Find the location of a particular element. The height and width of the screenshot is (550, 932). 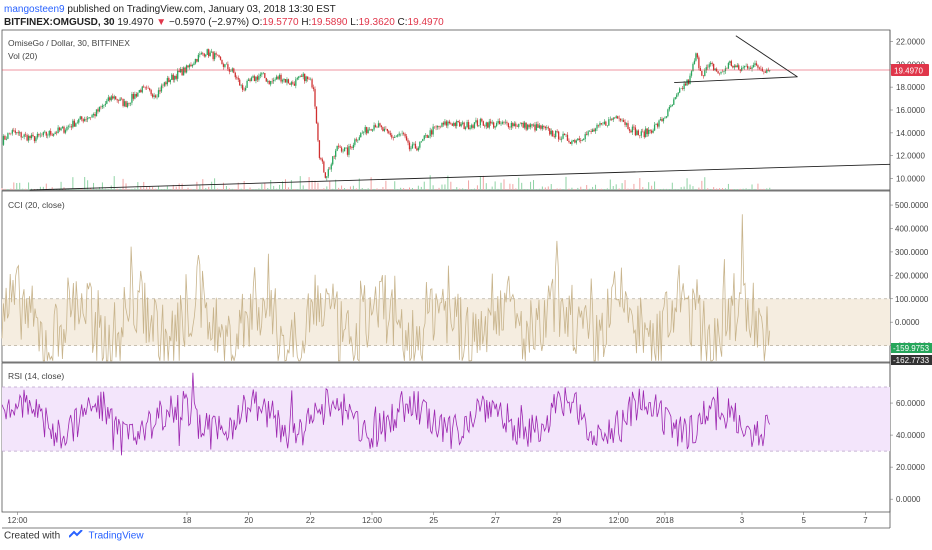

rsi-axis-label: 40.0000 is located at coordinates (910, 435).